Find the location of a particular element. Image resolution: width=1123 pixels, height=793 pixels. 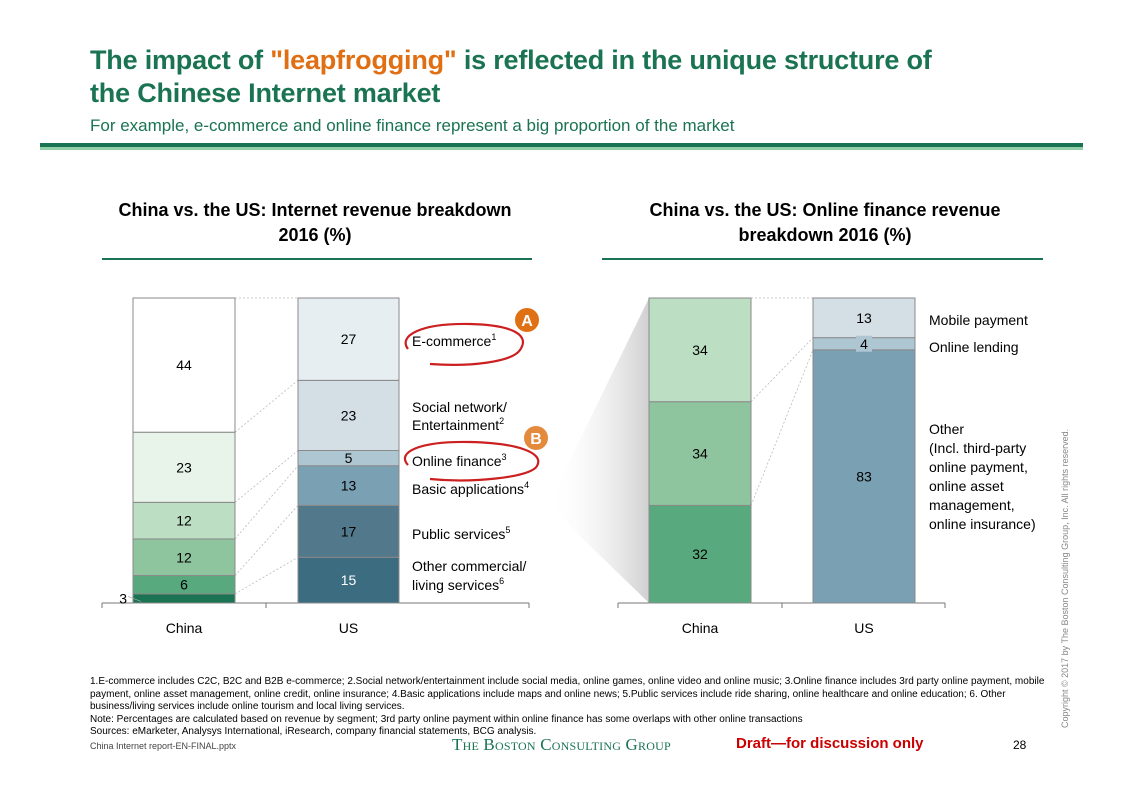

chart2-value-label: 83 is located at coordinates (864, 476).